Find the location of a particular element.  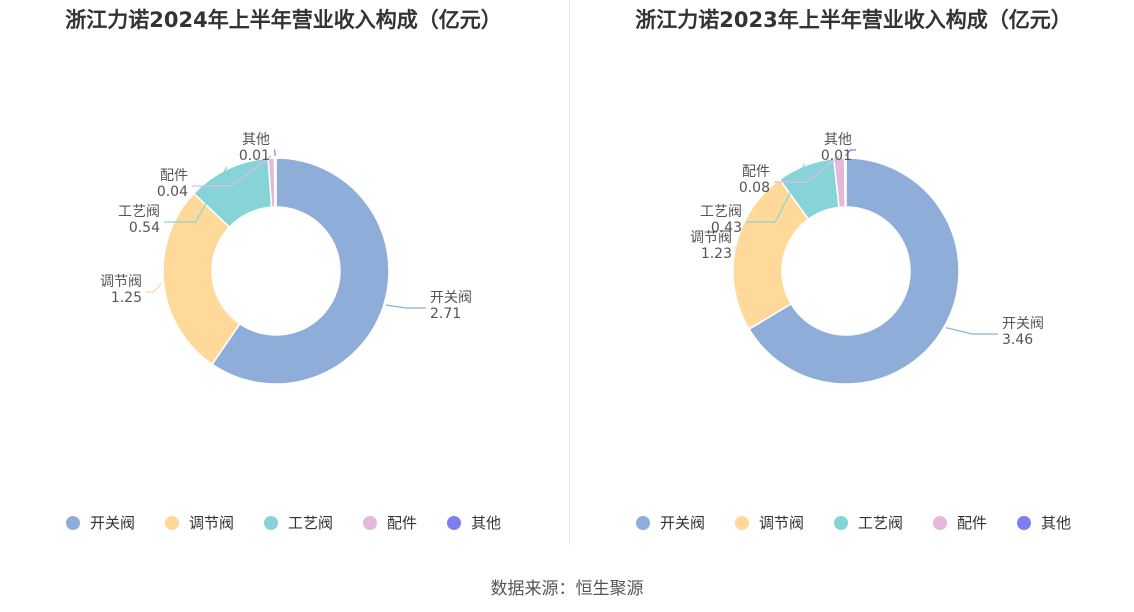

slice-label-value: 3.46 is located at coordinates (1017, 340).